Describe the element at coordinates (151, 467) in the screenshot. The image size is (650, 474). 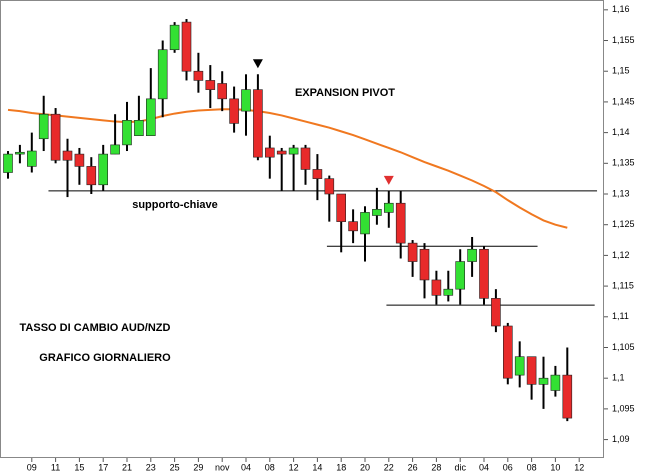
I see `x-tick-label: 23` at that location.